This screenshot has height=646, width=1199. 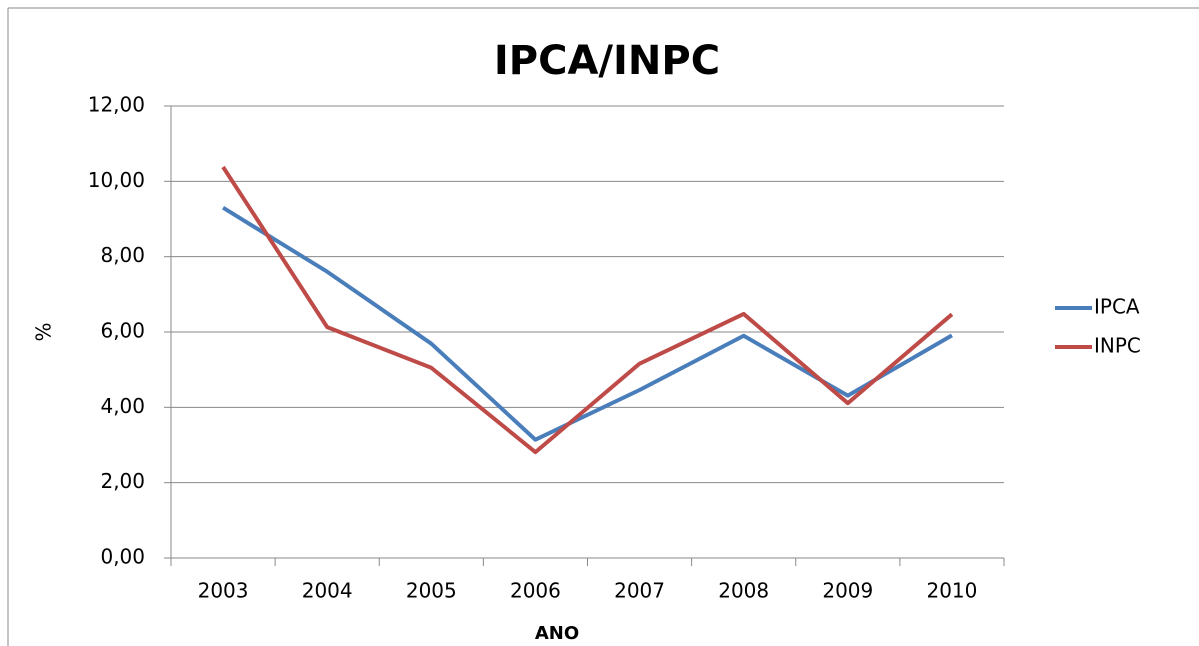 What do you see at coordinates (122, 406) in the screenshot?
I see `y-tick-label: 4,00` at bounding box center [122, 406].